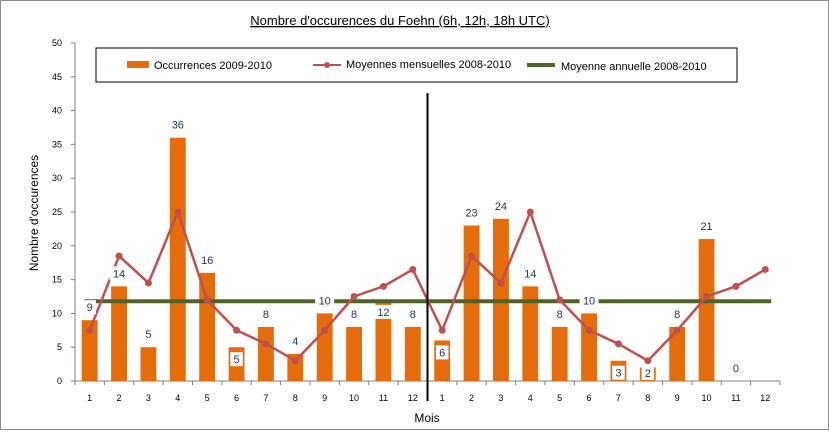 This screenshot has height=434, width=829. I want to click on legend-label-monthly-avg: Moyennes mensuelles 2008-2010, so click(428, 65).